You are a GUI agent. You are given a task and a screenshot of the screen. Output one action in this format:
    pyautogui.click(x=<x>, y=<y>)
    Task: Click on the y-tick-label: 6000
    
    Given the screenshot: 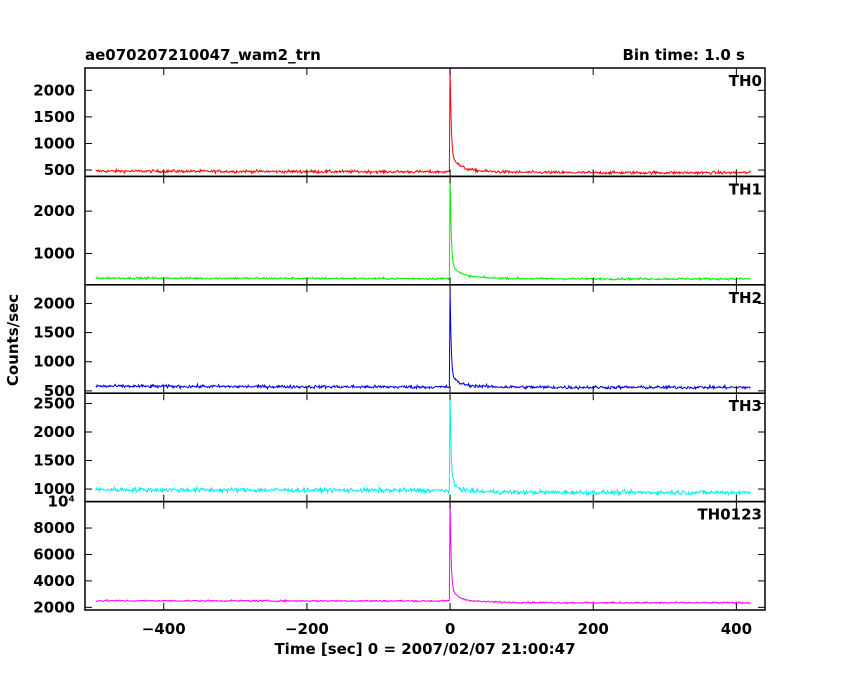 What is the action you would take?
    pyautogui.click(x=54, y=554)
    